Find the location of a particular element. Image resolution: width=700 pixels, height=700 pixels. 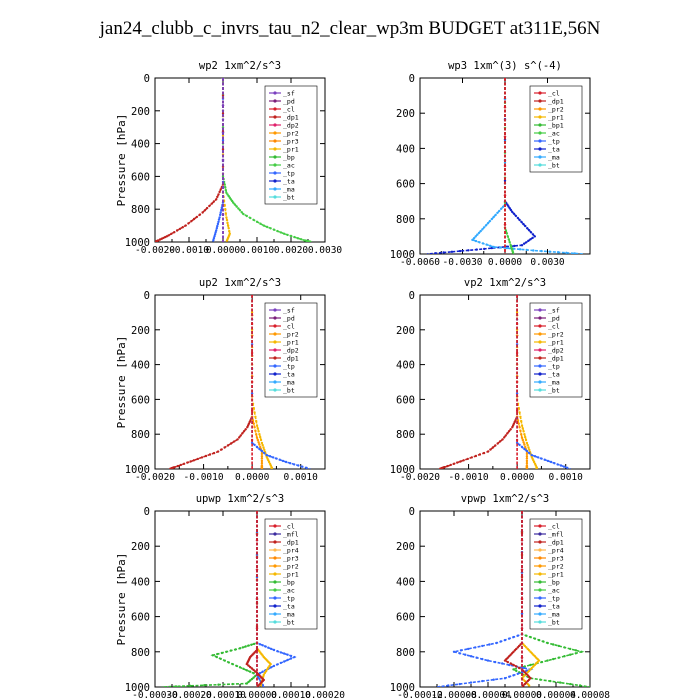

legend-label: _pr2 is located at coordinates (556, 110).